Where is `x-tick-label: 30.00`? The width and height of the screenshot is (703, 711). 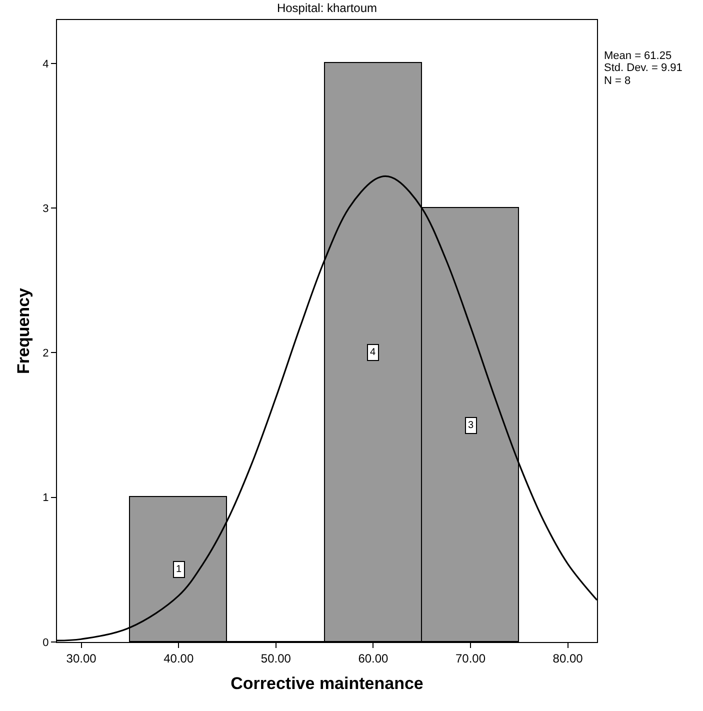 x-tick-label: 30.00 is located at coordinates (81, 658).